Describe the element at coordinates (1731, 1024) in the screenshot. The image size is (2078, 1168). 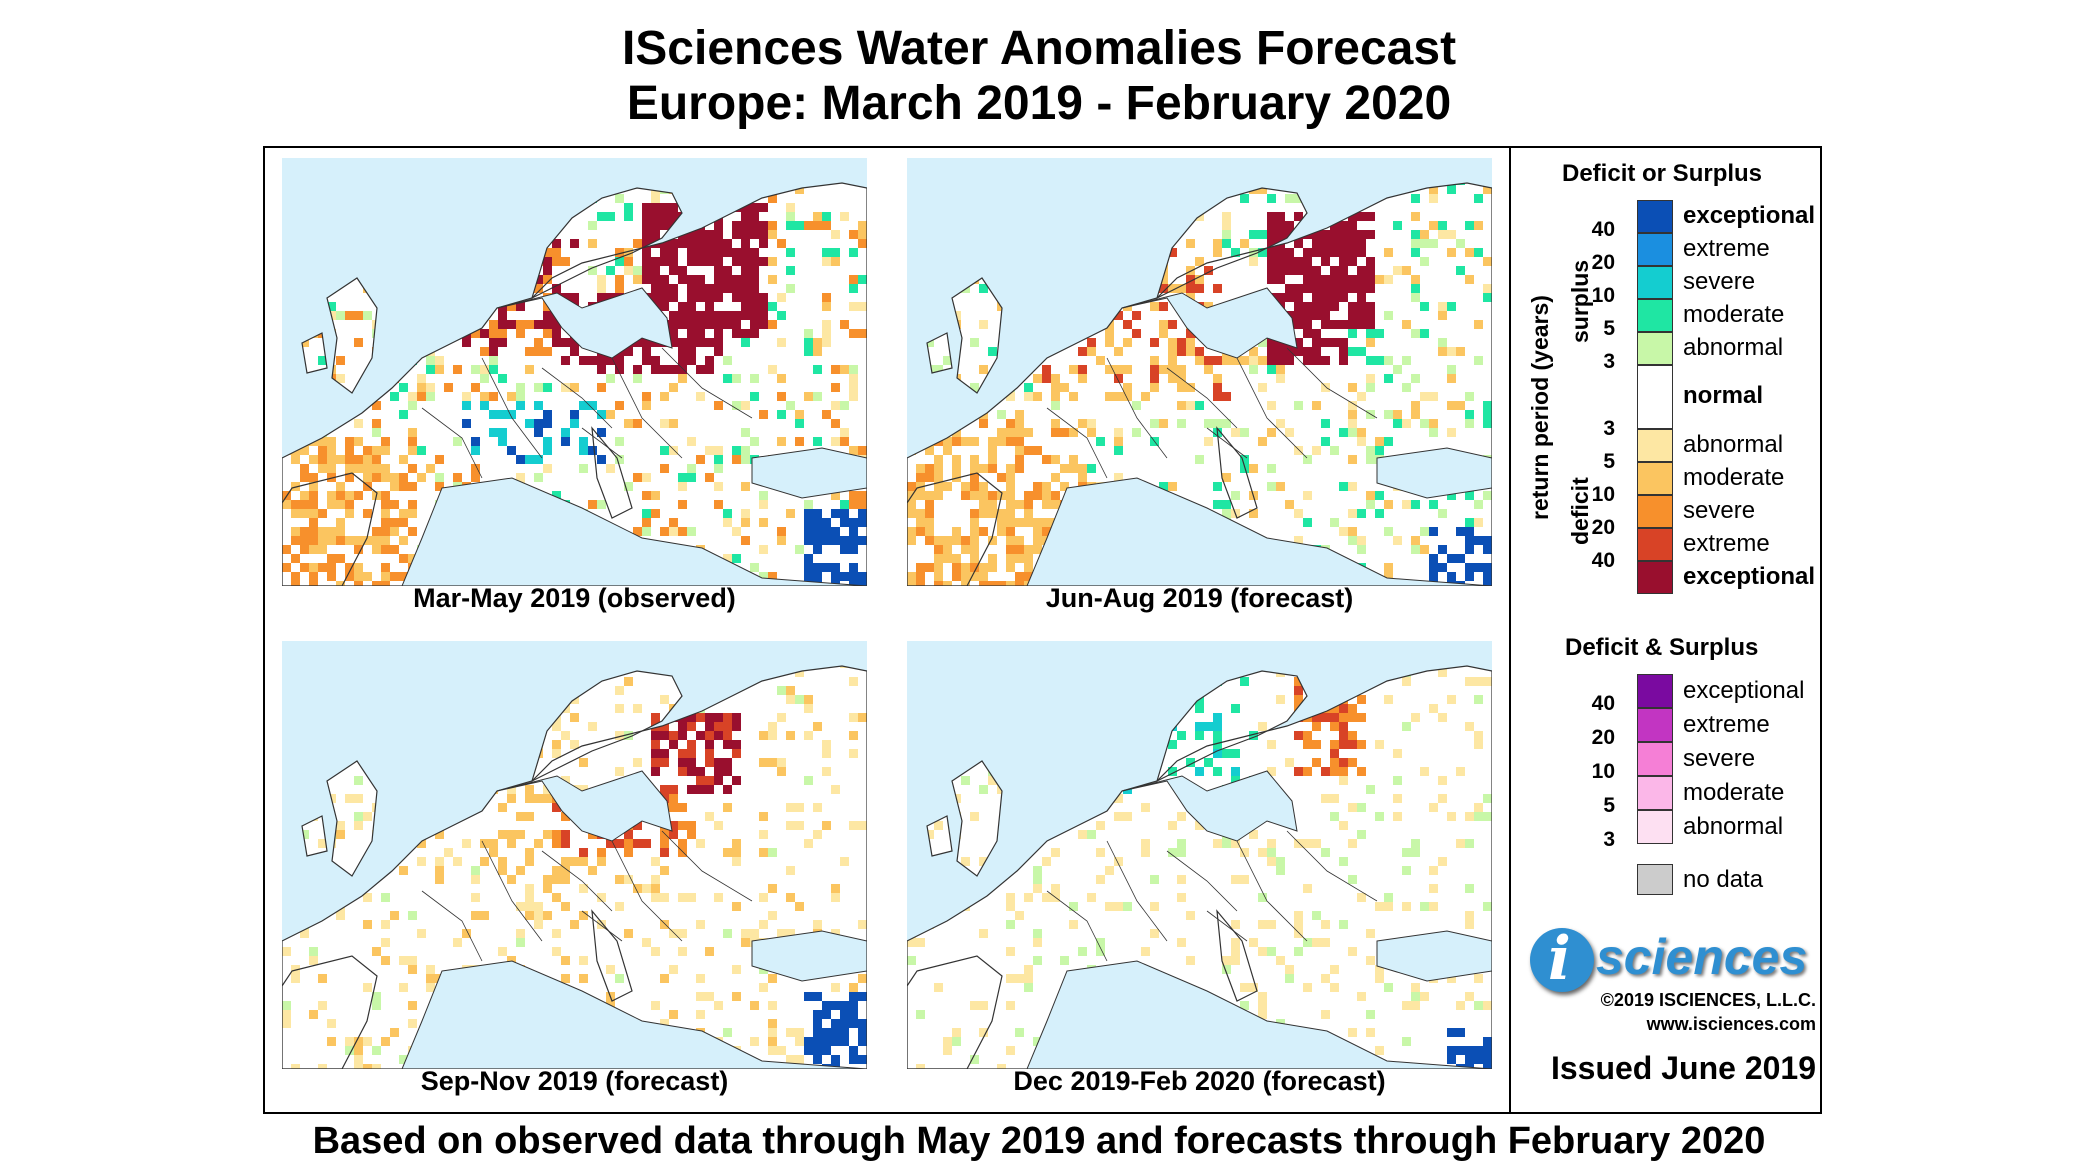
I see `website-link: www.isciences.com` at that location.